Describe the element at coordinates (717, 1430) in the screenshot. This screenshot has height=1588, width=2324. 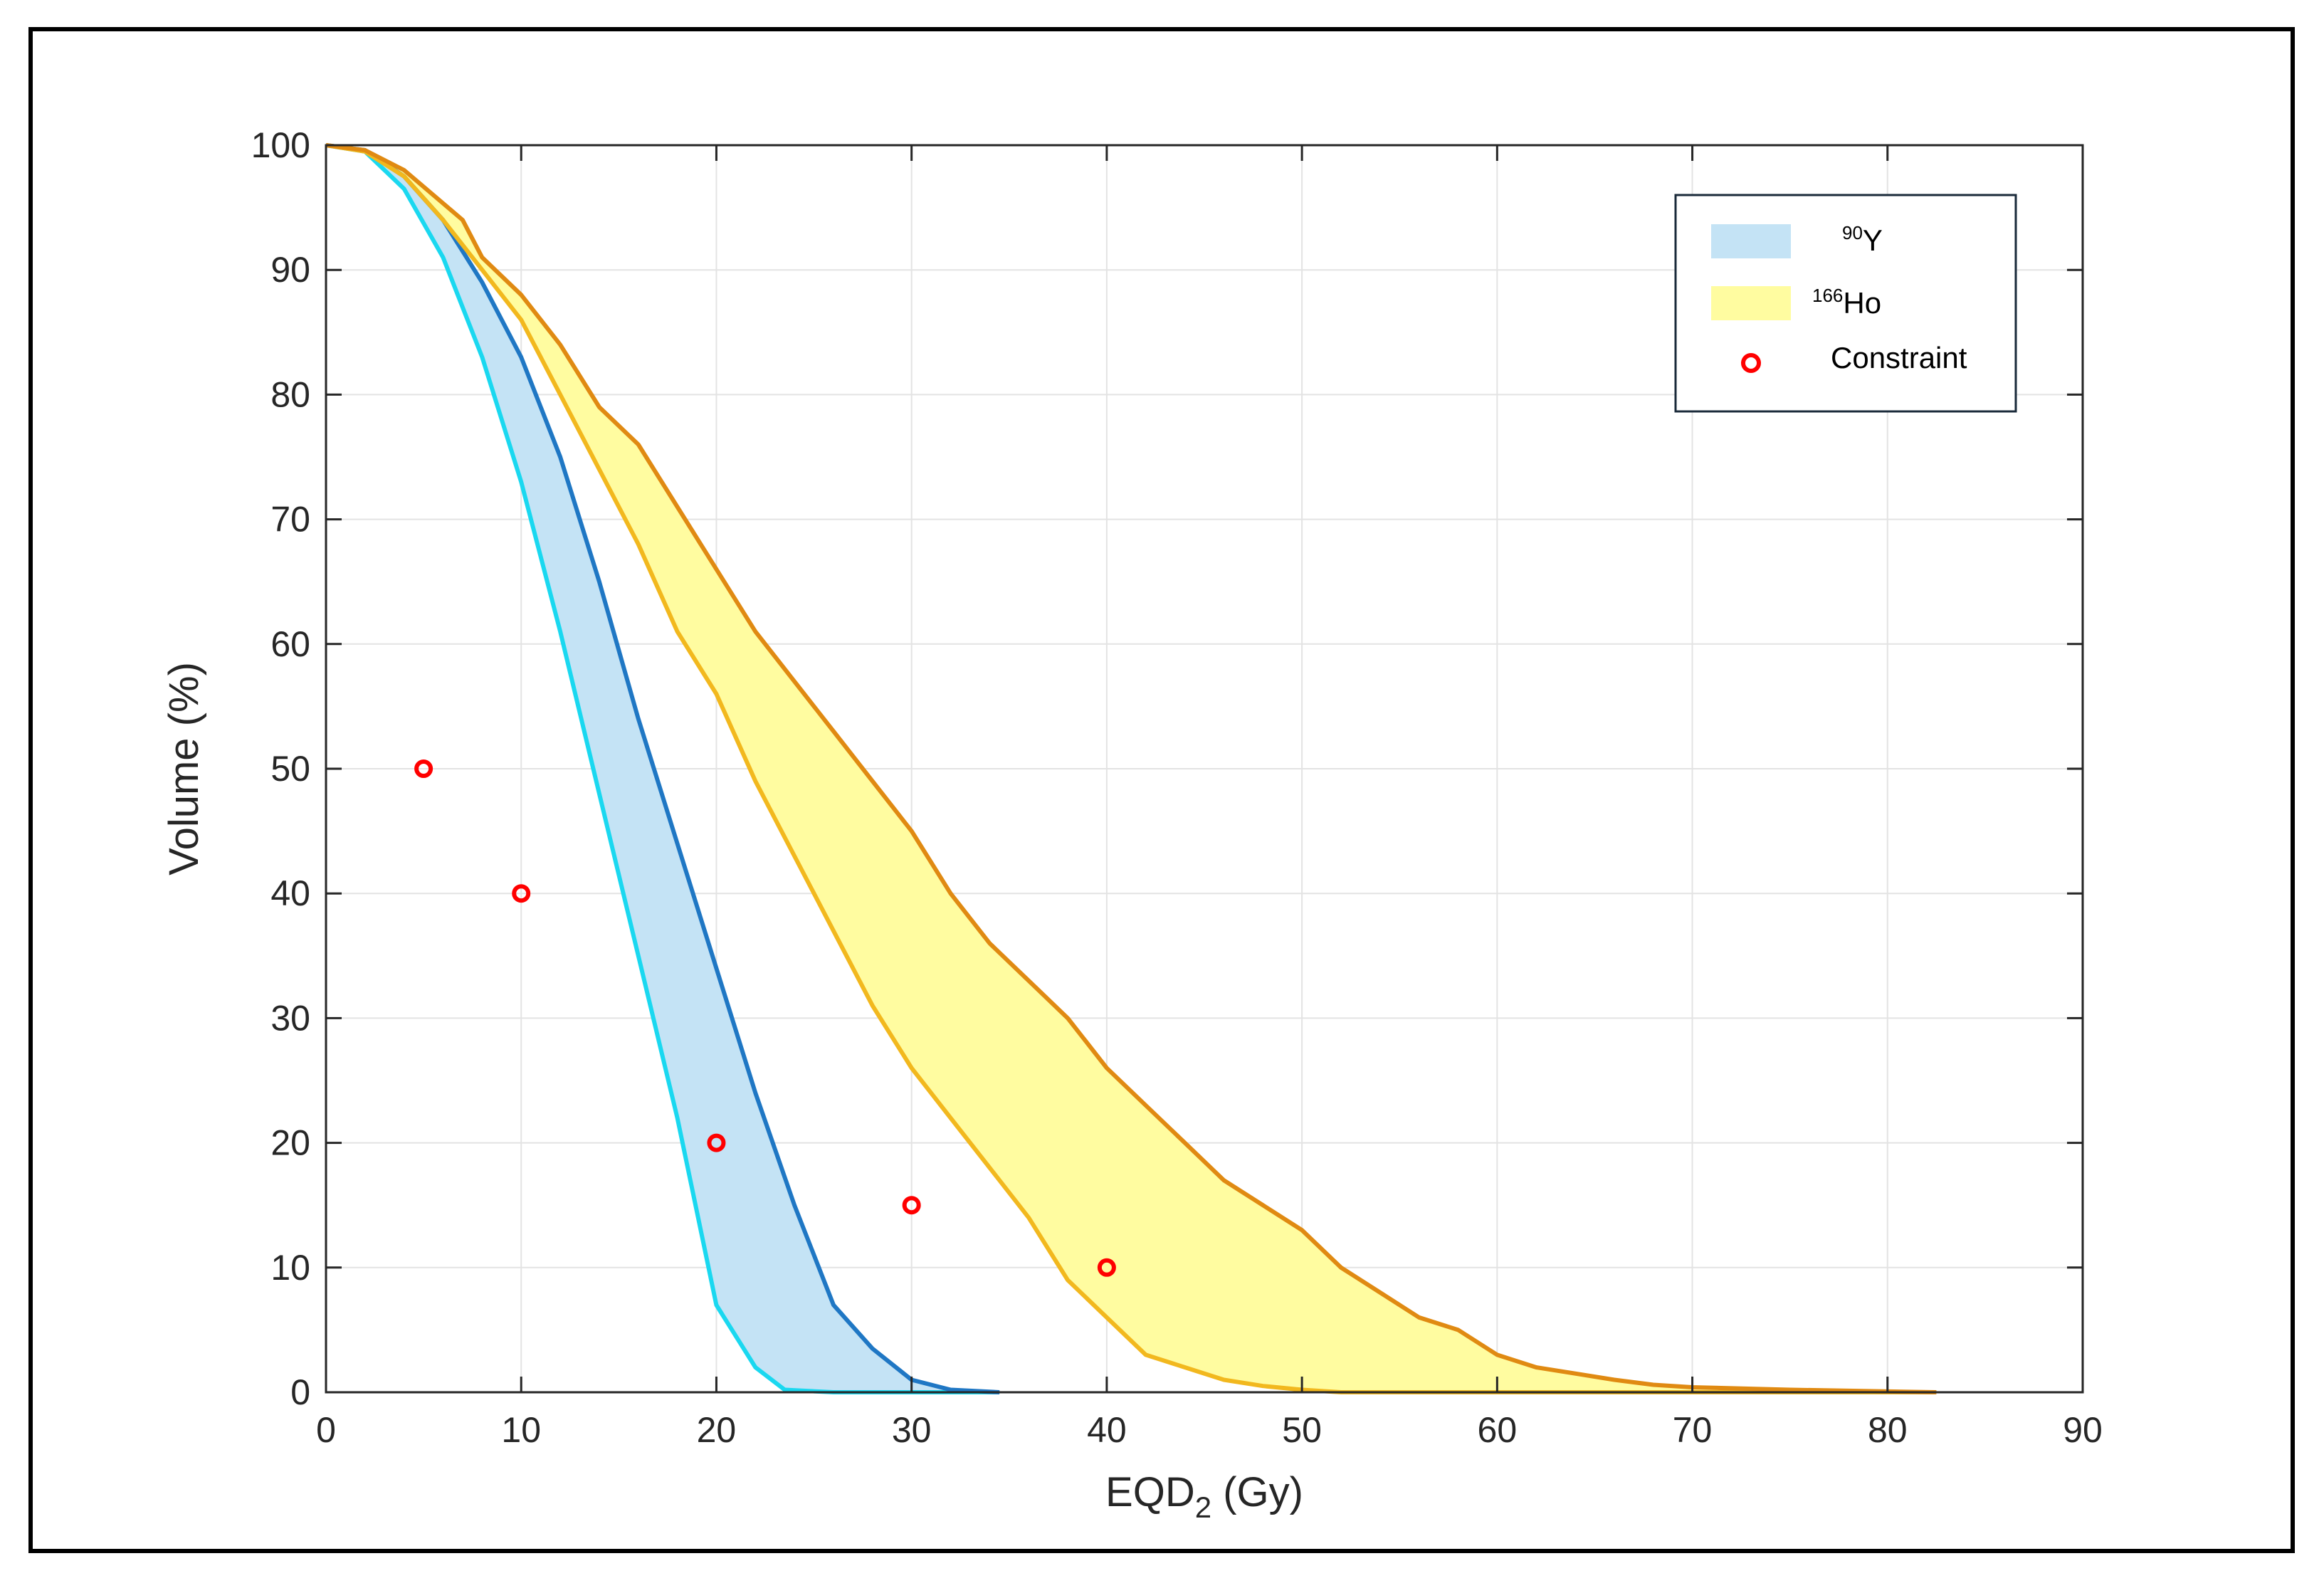
I see `x-tick-label-20: 20` at that location.